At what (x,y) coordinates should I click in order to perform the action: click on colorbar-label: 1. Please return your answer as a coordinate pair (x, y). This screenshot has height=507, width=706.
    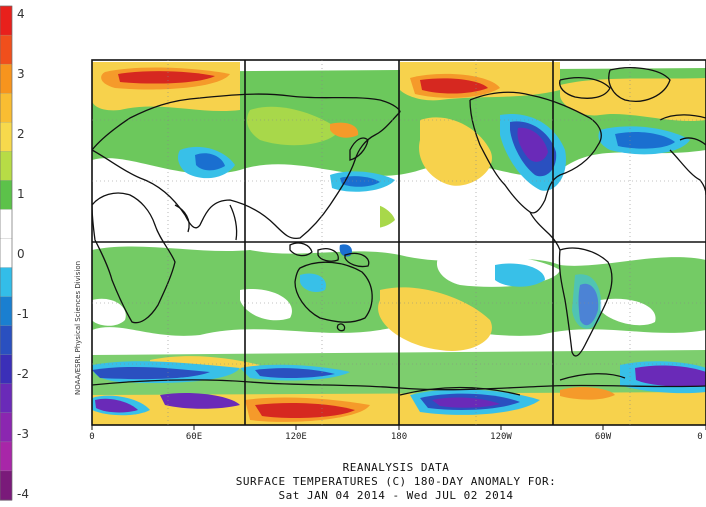
    Looking at the image, I should click on (21, 194).